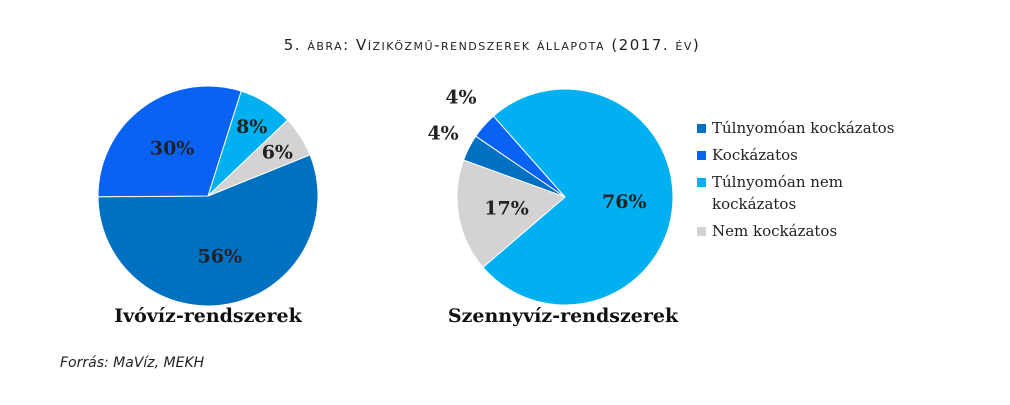 The height and width of the screenshot is (405, 1010). I want to click on legend-label: Túlnyomóan nem kockázatos, so click(777, 193).